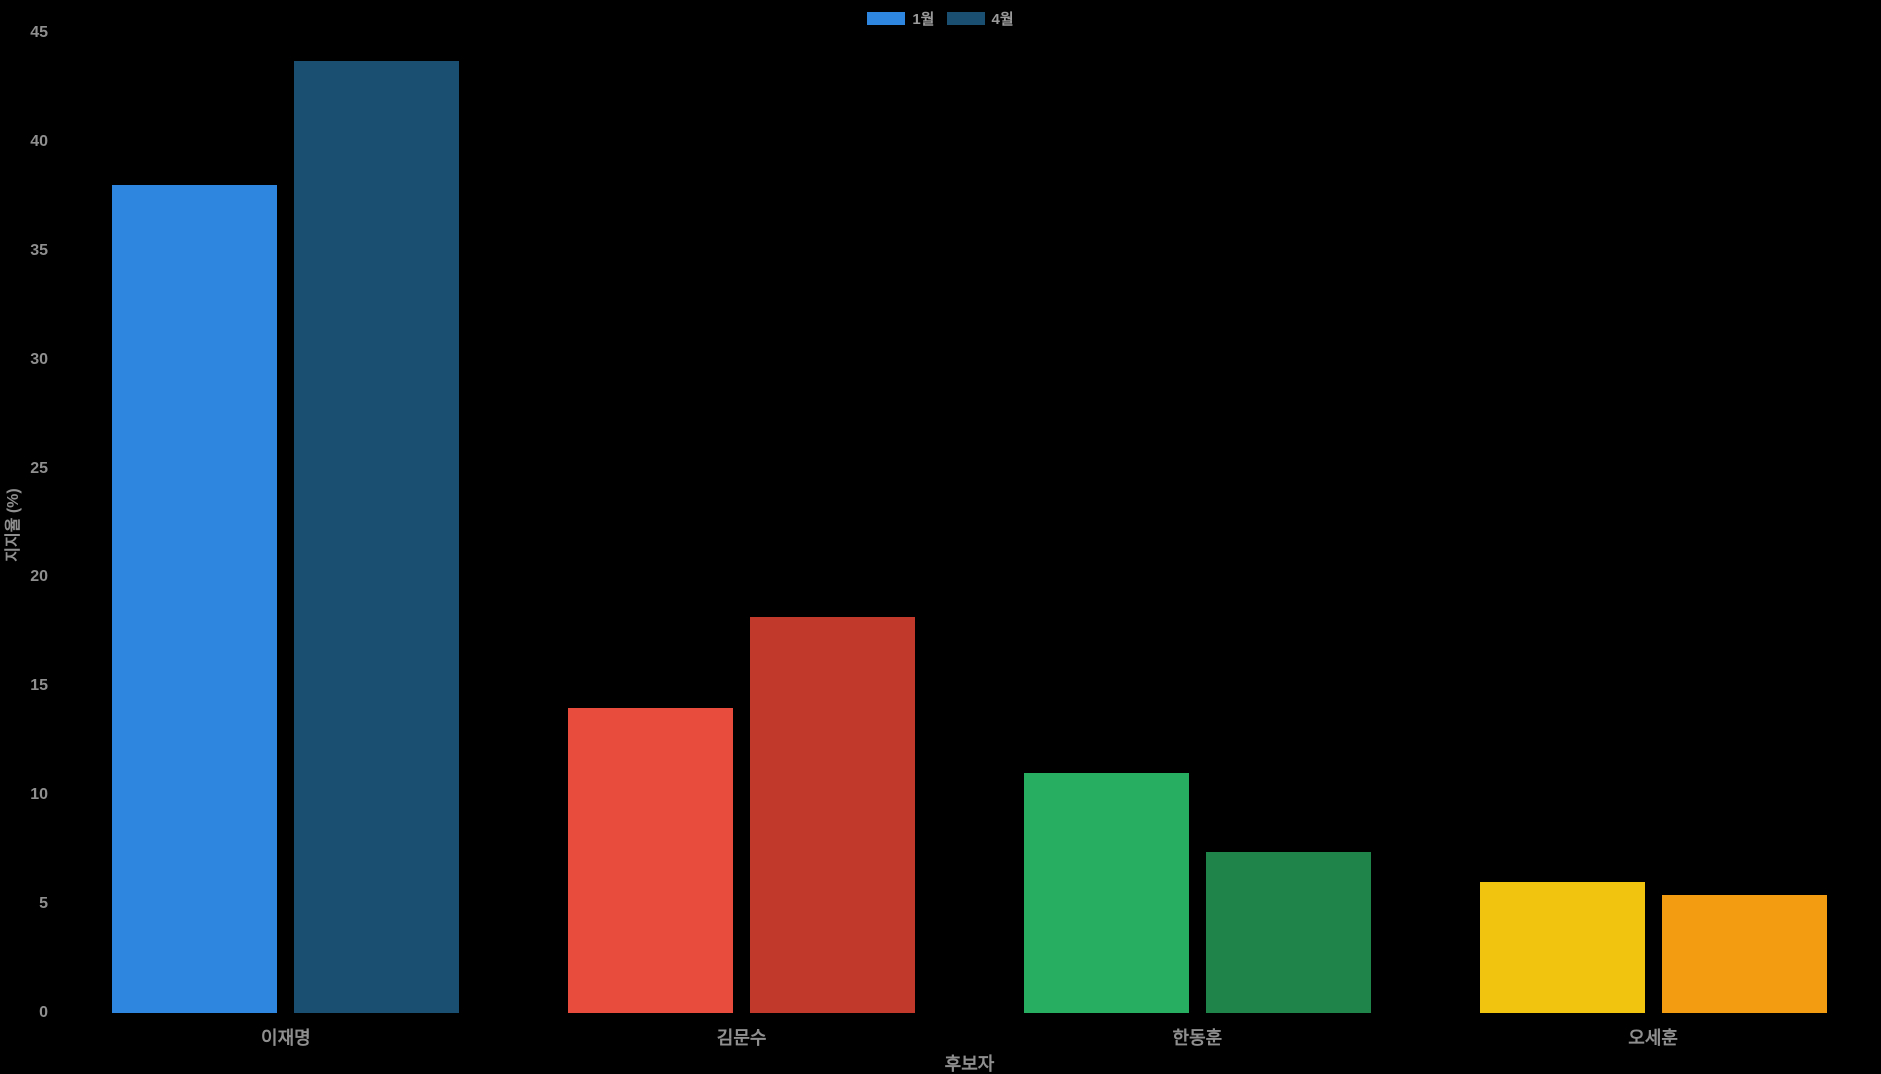  I want to click on chart-legend: 1월 4월, so click(940, 18).